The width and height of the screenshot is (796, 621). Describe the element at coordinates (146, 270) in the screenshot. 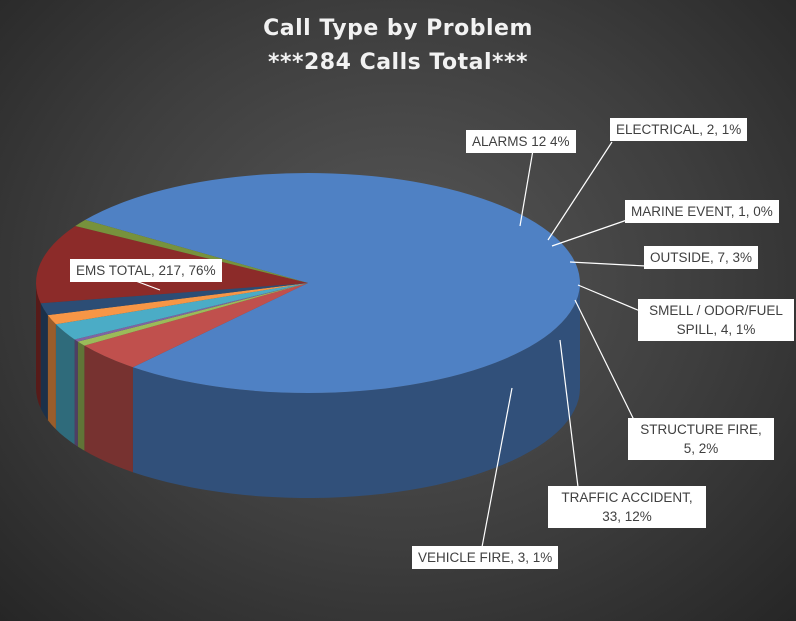

I see `data-label-ems-total: EMS TOTAL, 217, 76%` at that location.